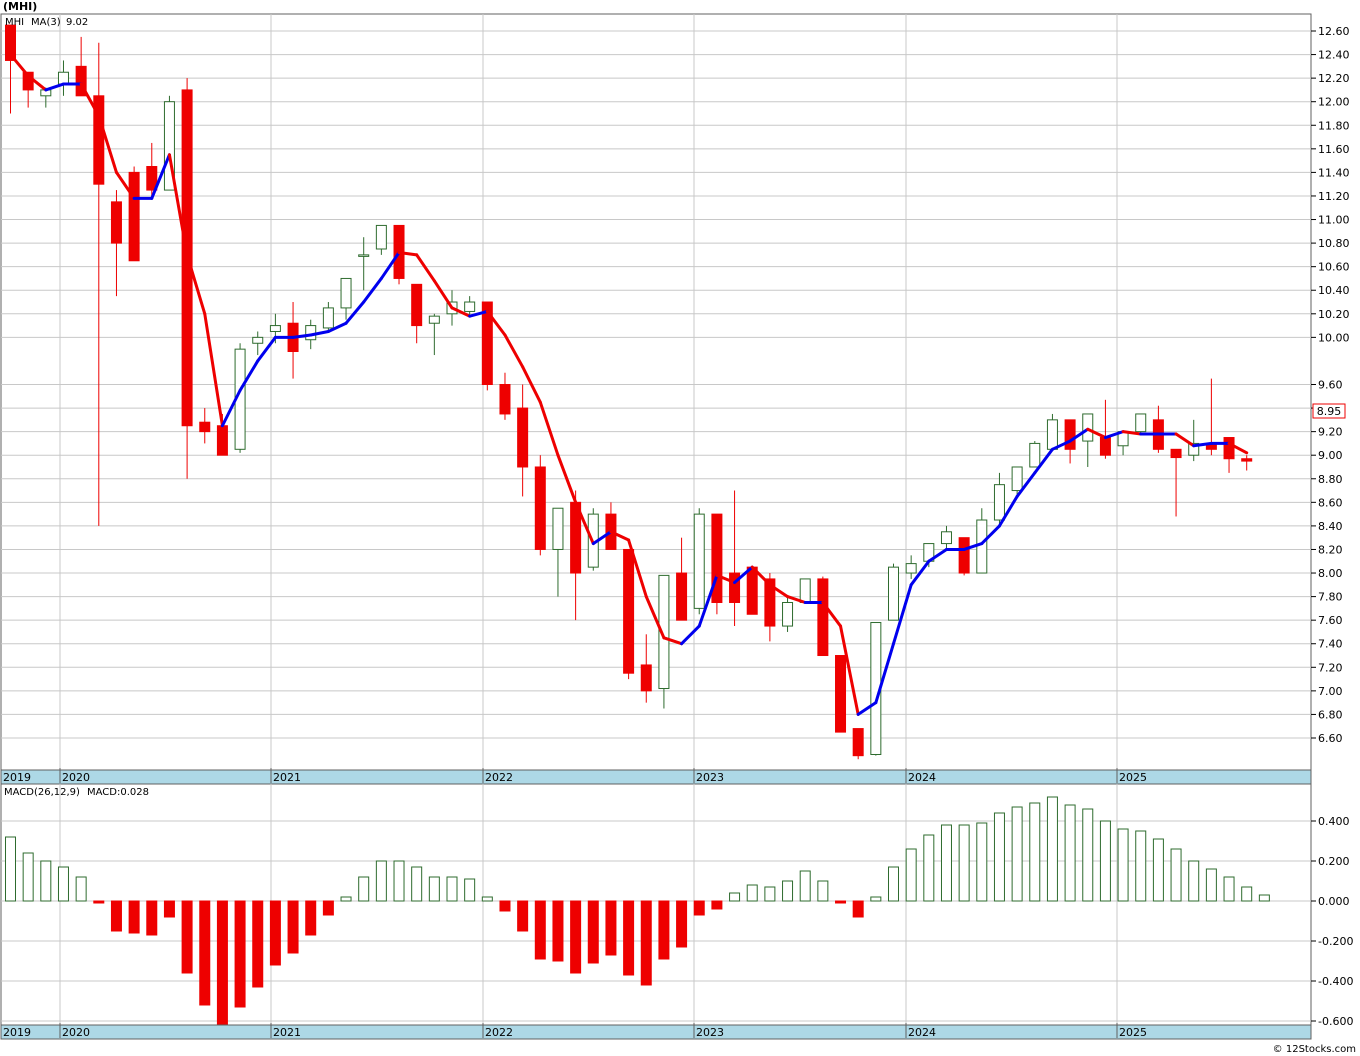 This screenshot has width=1360, height=1056. What do you see at coordinates (710, 1032) in the screenshot?
I see `macd-year-label: 2023` at bounding box center [710, 1032].